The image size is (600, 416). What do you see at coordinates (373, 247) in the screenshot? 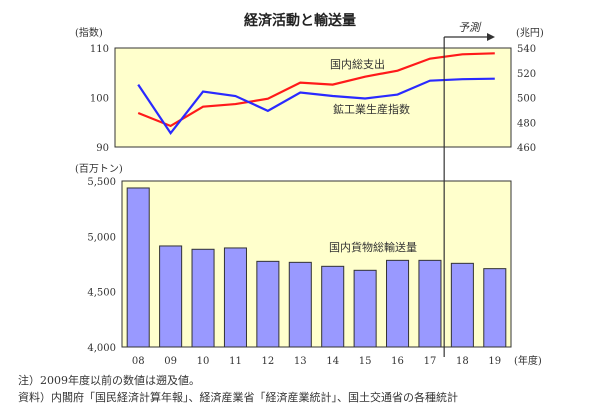
I see `series-label-freight: 国内貨物総輸送量` at bounding box center [373, 247].